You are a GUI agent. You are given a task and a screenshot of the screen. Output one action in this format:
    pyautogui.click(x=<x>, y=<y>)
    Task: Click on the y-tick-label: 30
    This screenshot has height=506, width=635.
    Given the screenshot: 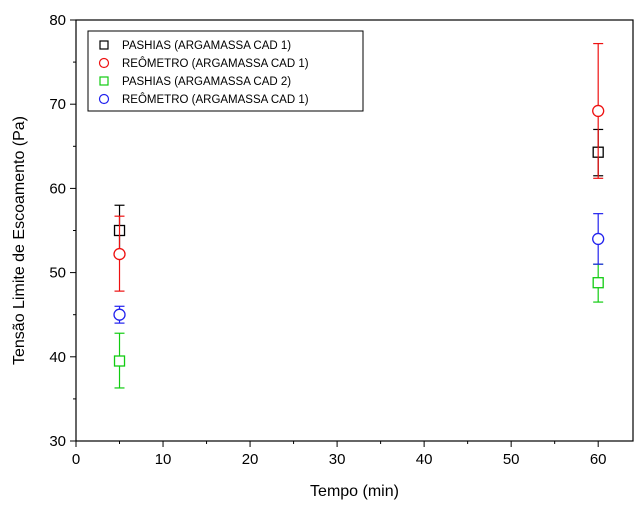 What is the action you would take?
    pyautogui.click(x=57, y=441)
    